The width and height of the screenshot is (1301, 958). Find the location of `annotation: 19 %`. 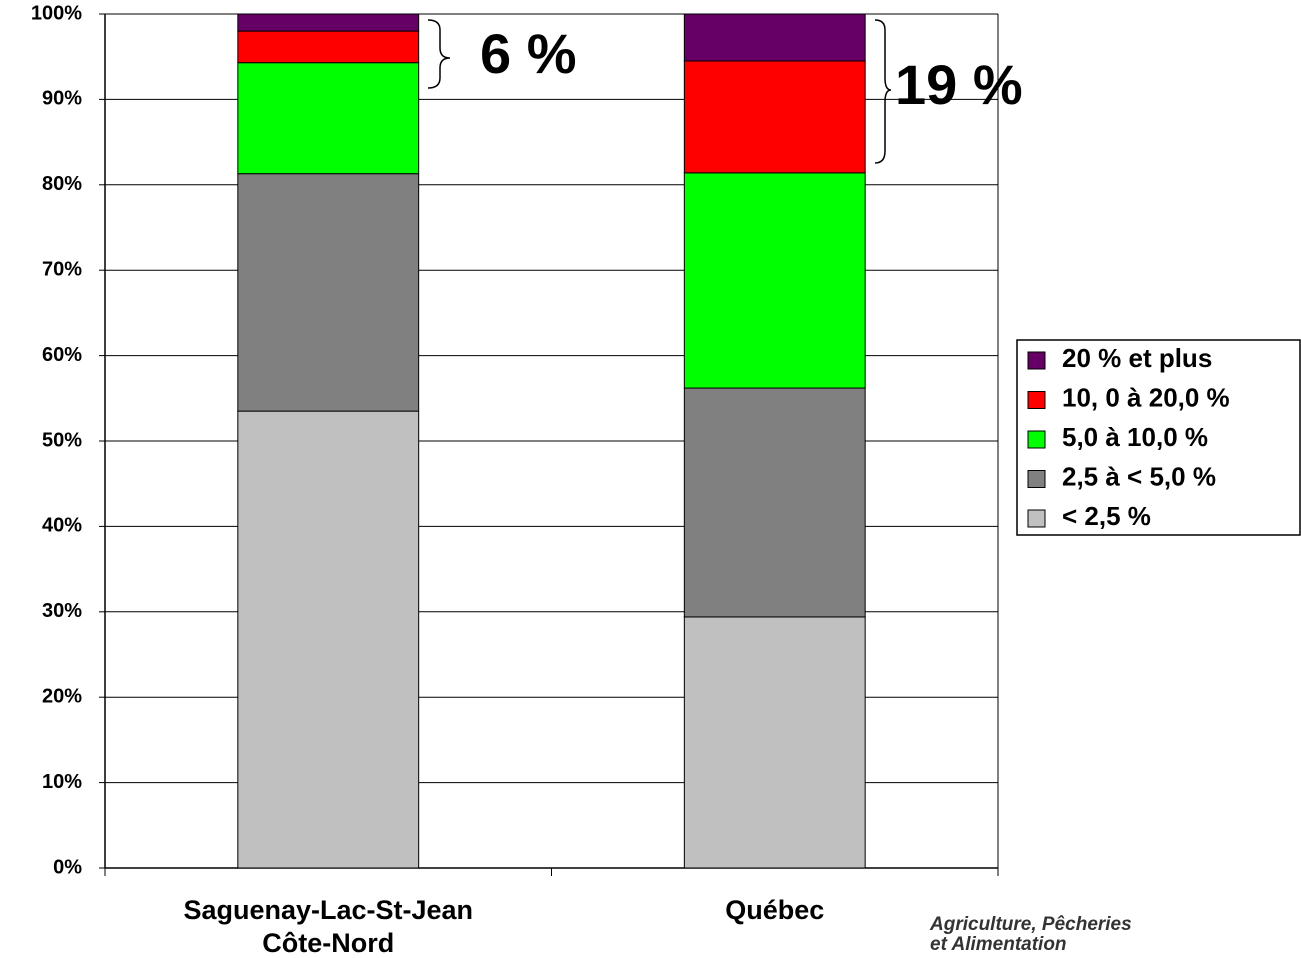

annotation: 19 % is located at coordinates (959, 84).